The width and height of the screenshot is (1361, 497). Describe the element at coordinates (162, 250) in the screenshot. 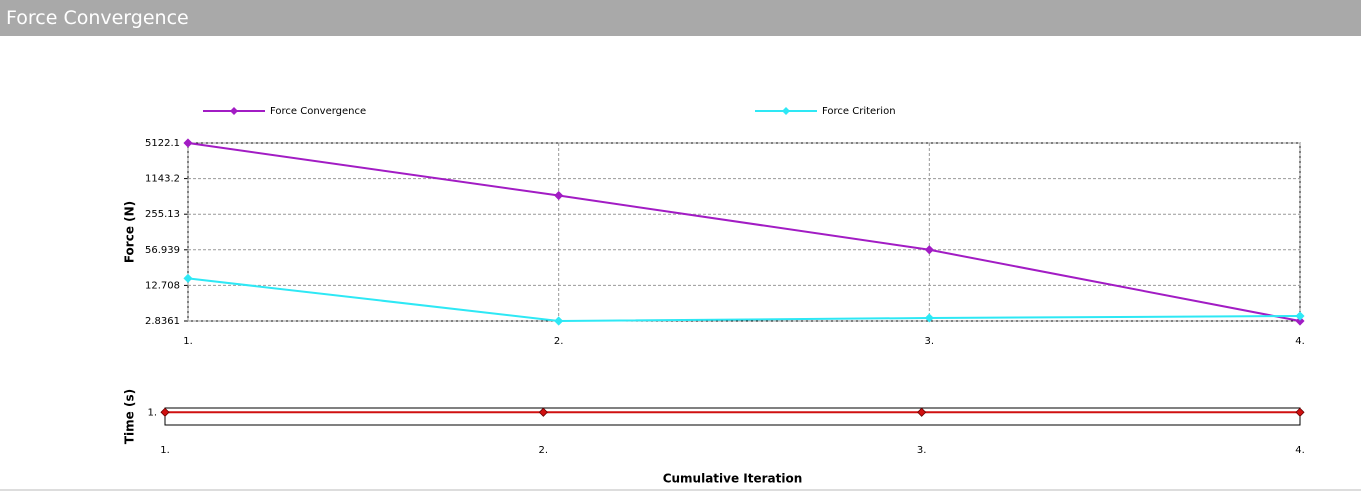

I see `y-tick-label: 56.939` at that location.